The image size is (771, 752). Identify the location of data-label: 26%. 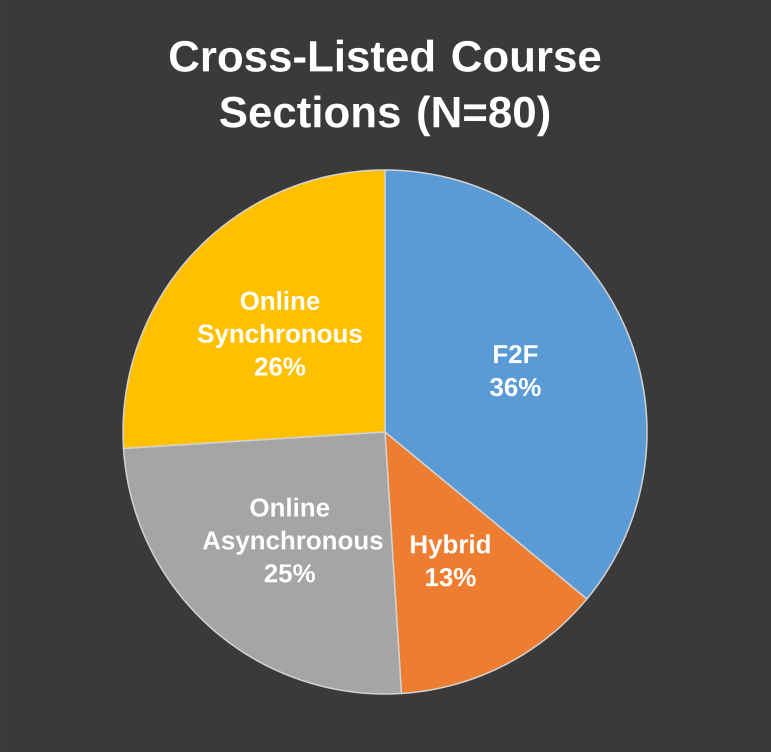
(280, 366).